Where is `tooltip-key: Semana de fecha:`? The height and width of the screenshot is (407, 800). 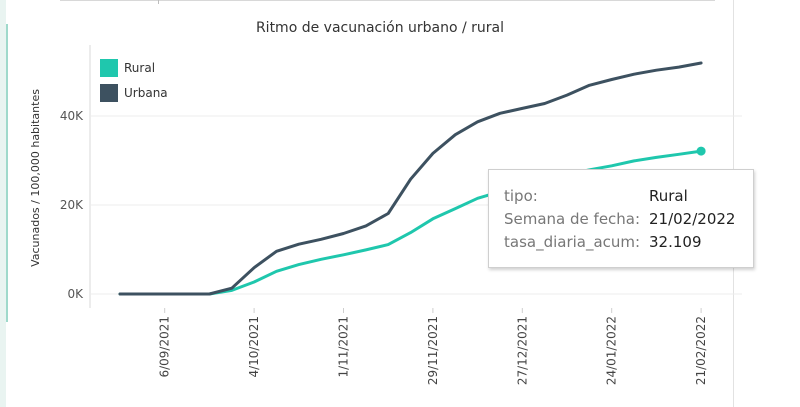
tooltip-key: Semana de fecha: is located at coordinates (572, 219).